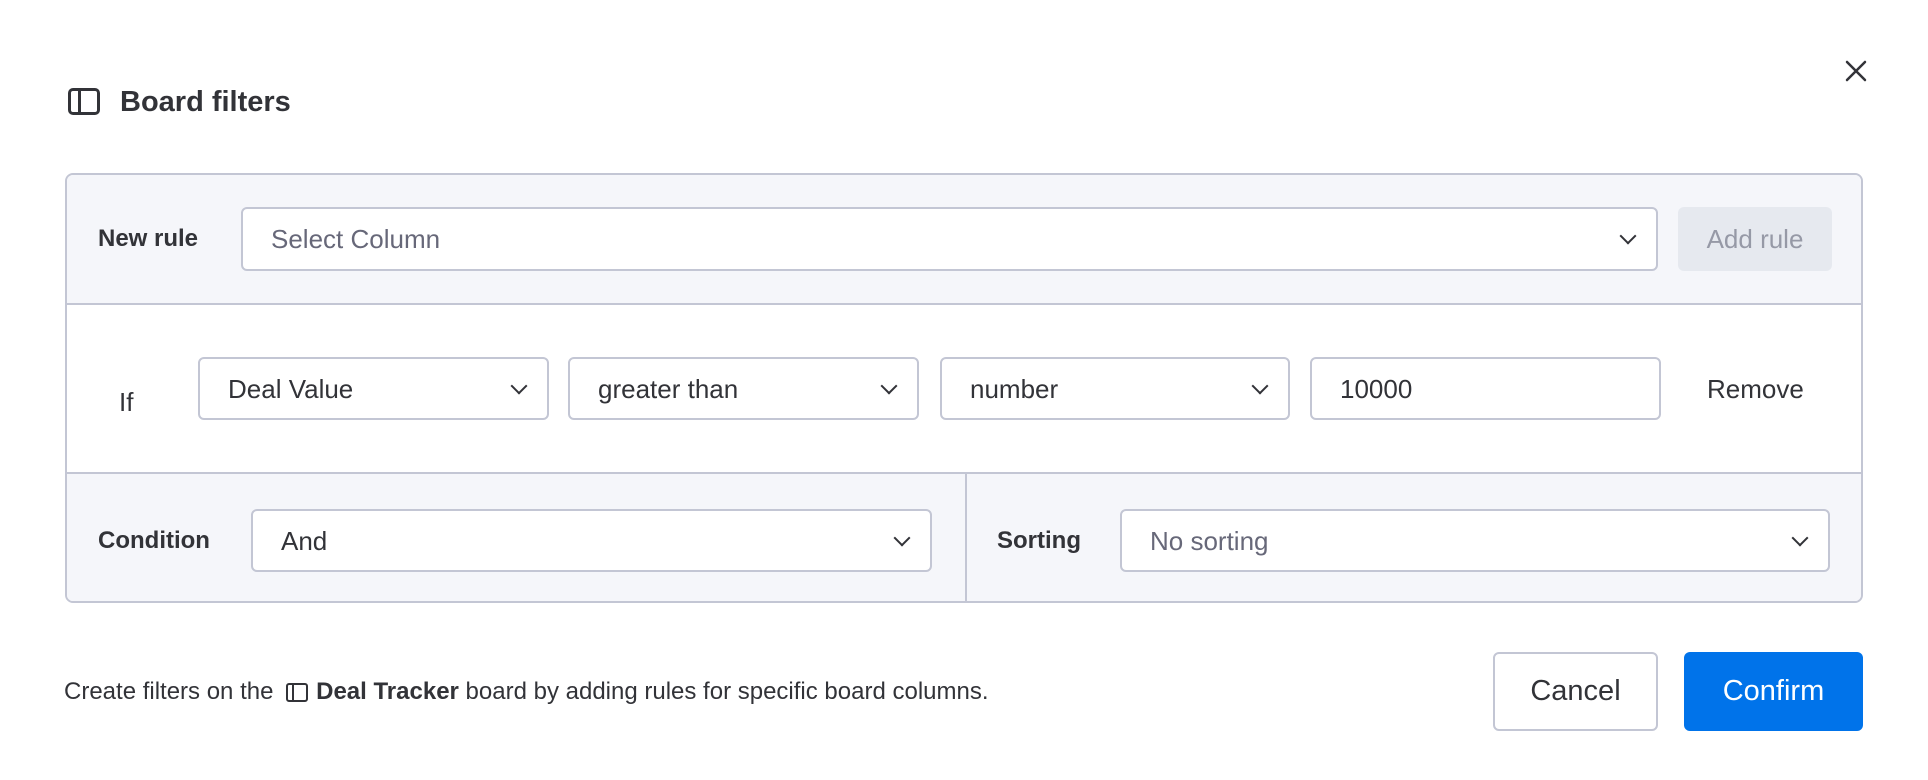 Image resolution: width=1928 pixels, height=780 pixels. What do you see at coordinates (1475, 540) in the screenshot?
I see `sorting-dropdown: No sorting` at bounding box center [1475, 540].